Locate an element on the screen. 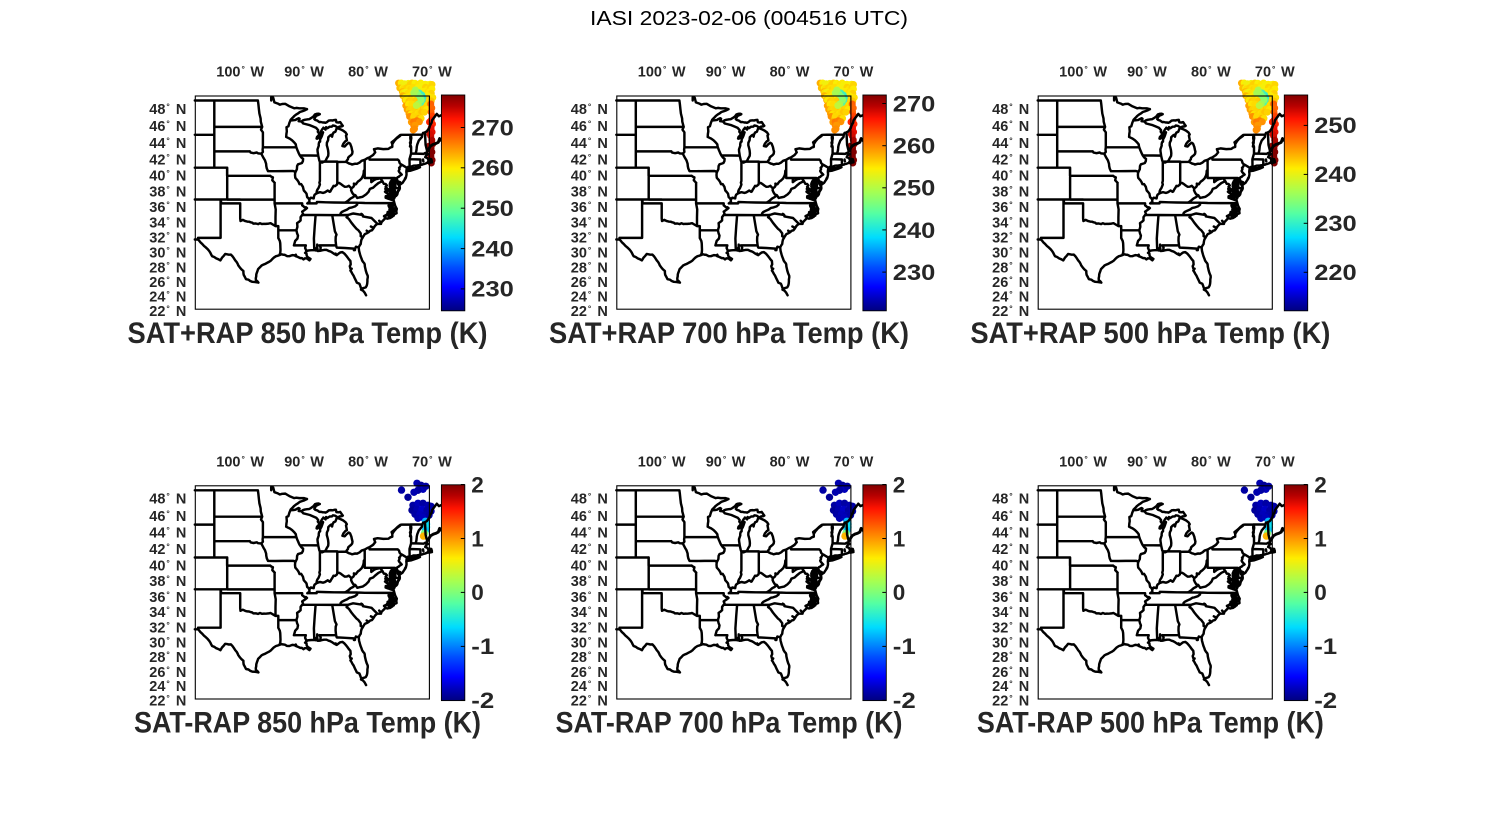  svg-text: SAT+RAP 850 hPa Temp (K) is located at coordinates (307, 333).